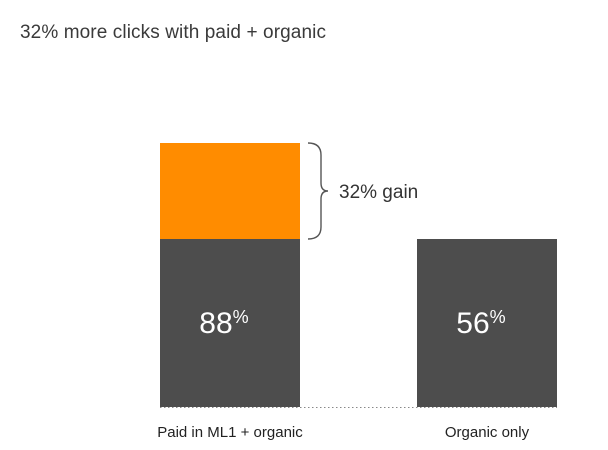 The image size is (608, 450). What do you see at coordinates (230, 432) in the screenshot?
I see `category-label-1: Paid in ML1 + organic` at bounding box center [230, 432].